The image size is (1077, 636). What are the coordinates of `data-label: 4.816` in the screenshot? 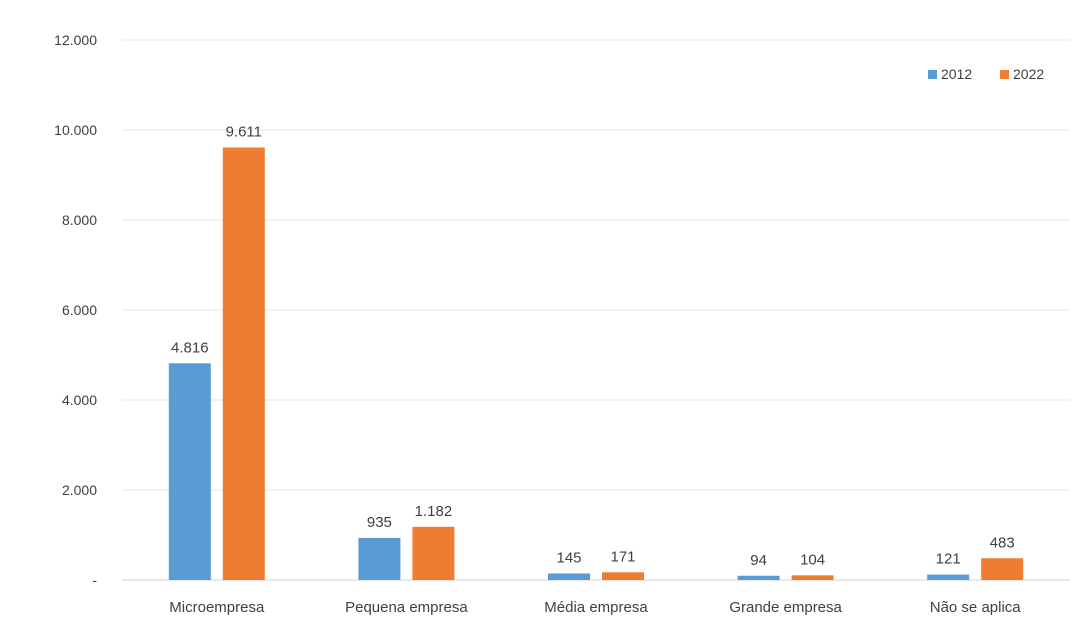 It's located at (190, 347).